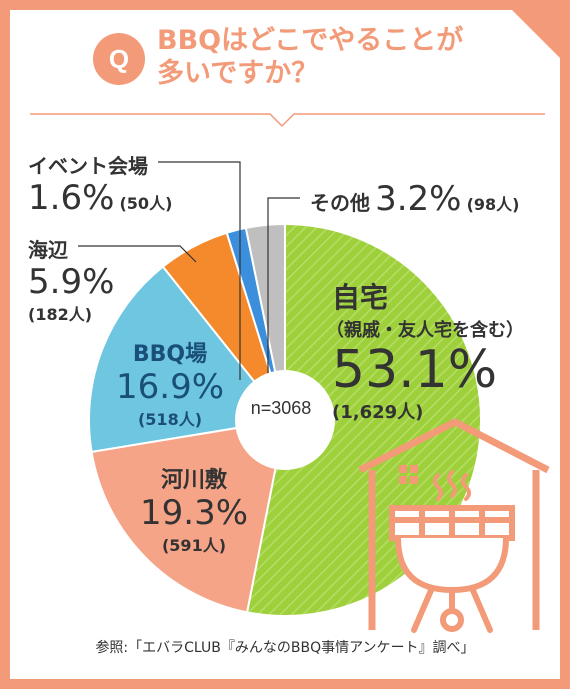 The width and height of the screenshot is (570, 689). Describe the element at coordinates (170, 387) in the screenshot. I see `label-bbq-site-percent: 16.9%` at that location.